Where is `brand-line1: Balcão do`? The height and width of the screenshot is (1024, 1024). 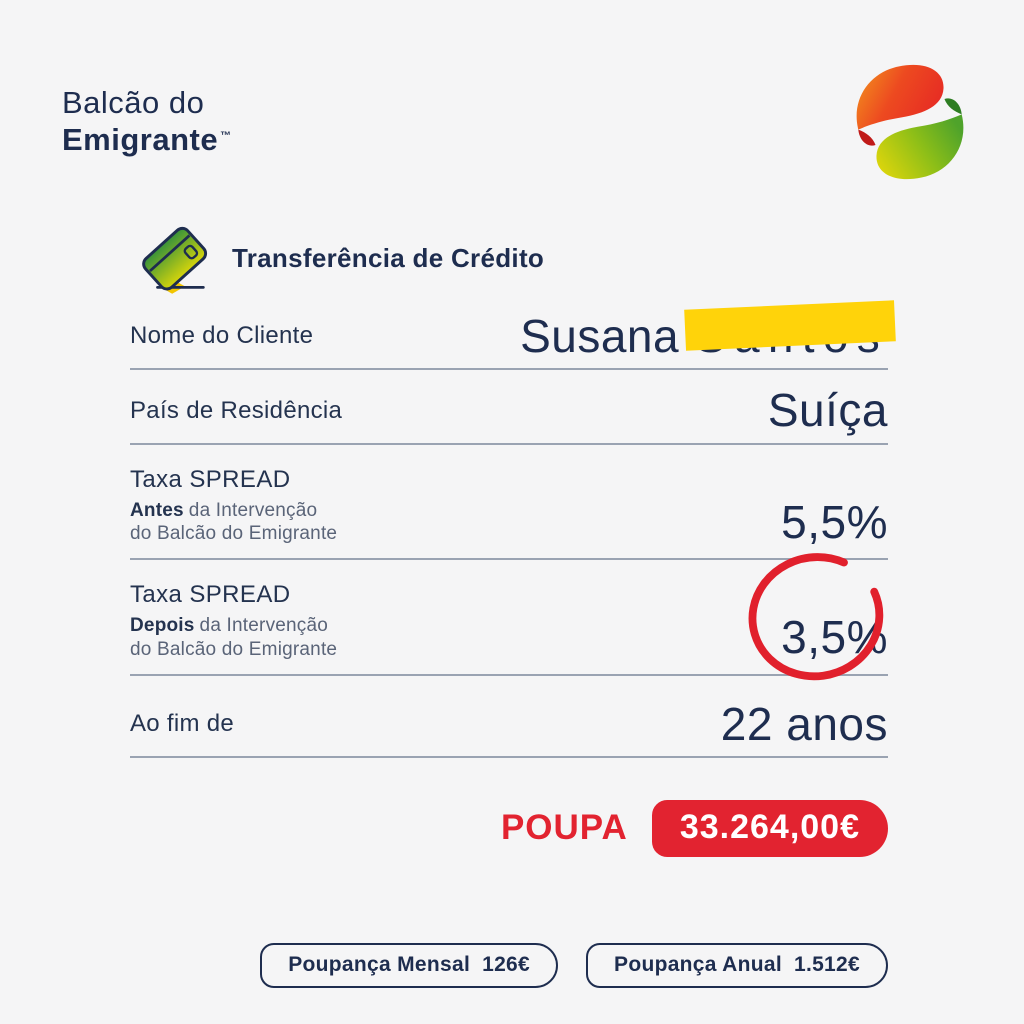 brand-line1: Balcão do is located at coordinates (133, 102).